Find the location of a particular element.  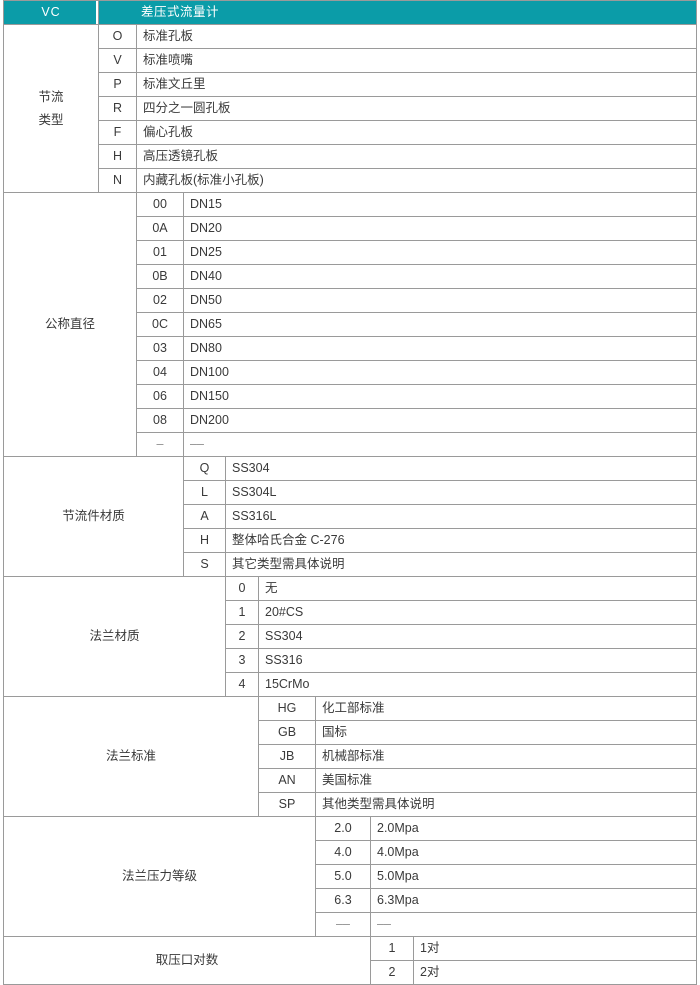

code-cell: 06 is located at coordinates (160, 396).